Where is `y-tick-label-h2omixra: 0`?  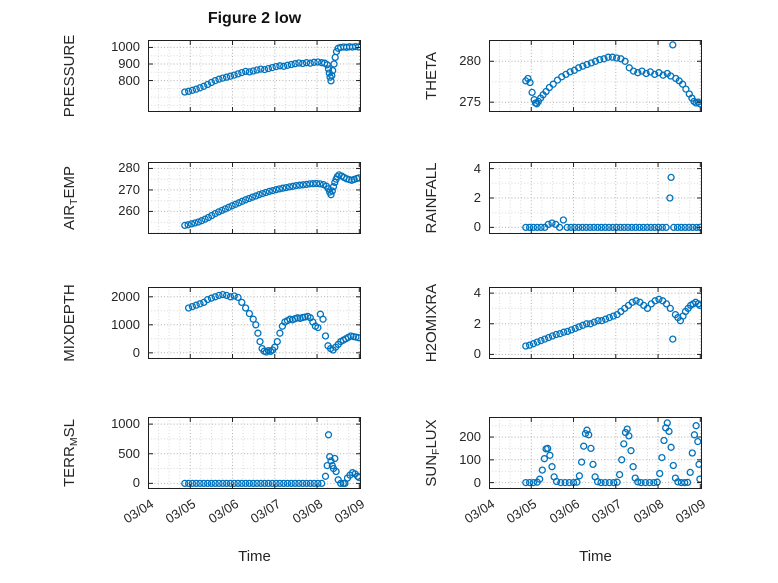
y-tick-label-h2omixra: 0 is located at coordinates (477, 354).